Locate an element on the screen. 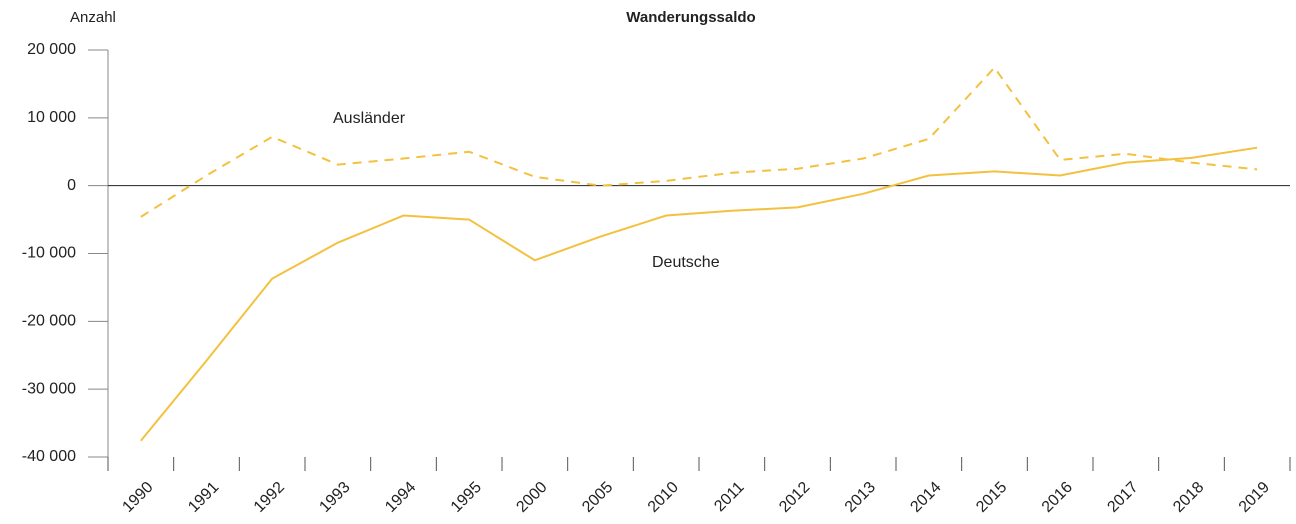 This screenshot has height=524, width=1296. x-tick-label: 2016 is located at coordinates (1057, 497).